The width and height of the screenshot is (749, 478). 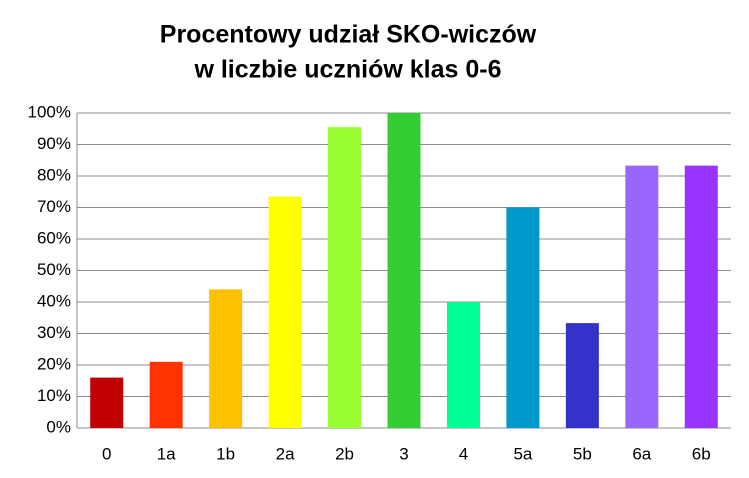 What do you see at coordinates (54, 143) in the screenshot?
I see `y-tick-label: 90%` at bounding box center [54, 143].